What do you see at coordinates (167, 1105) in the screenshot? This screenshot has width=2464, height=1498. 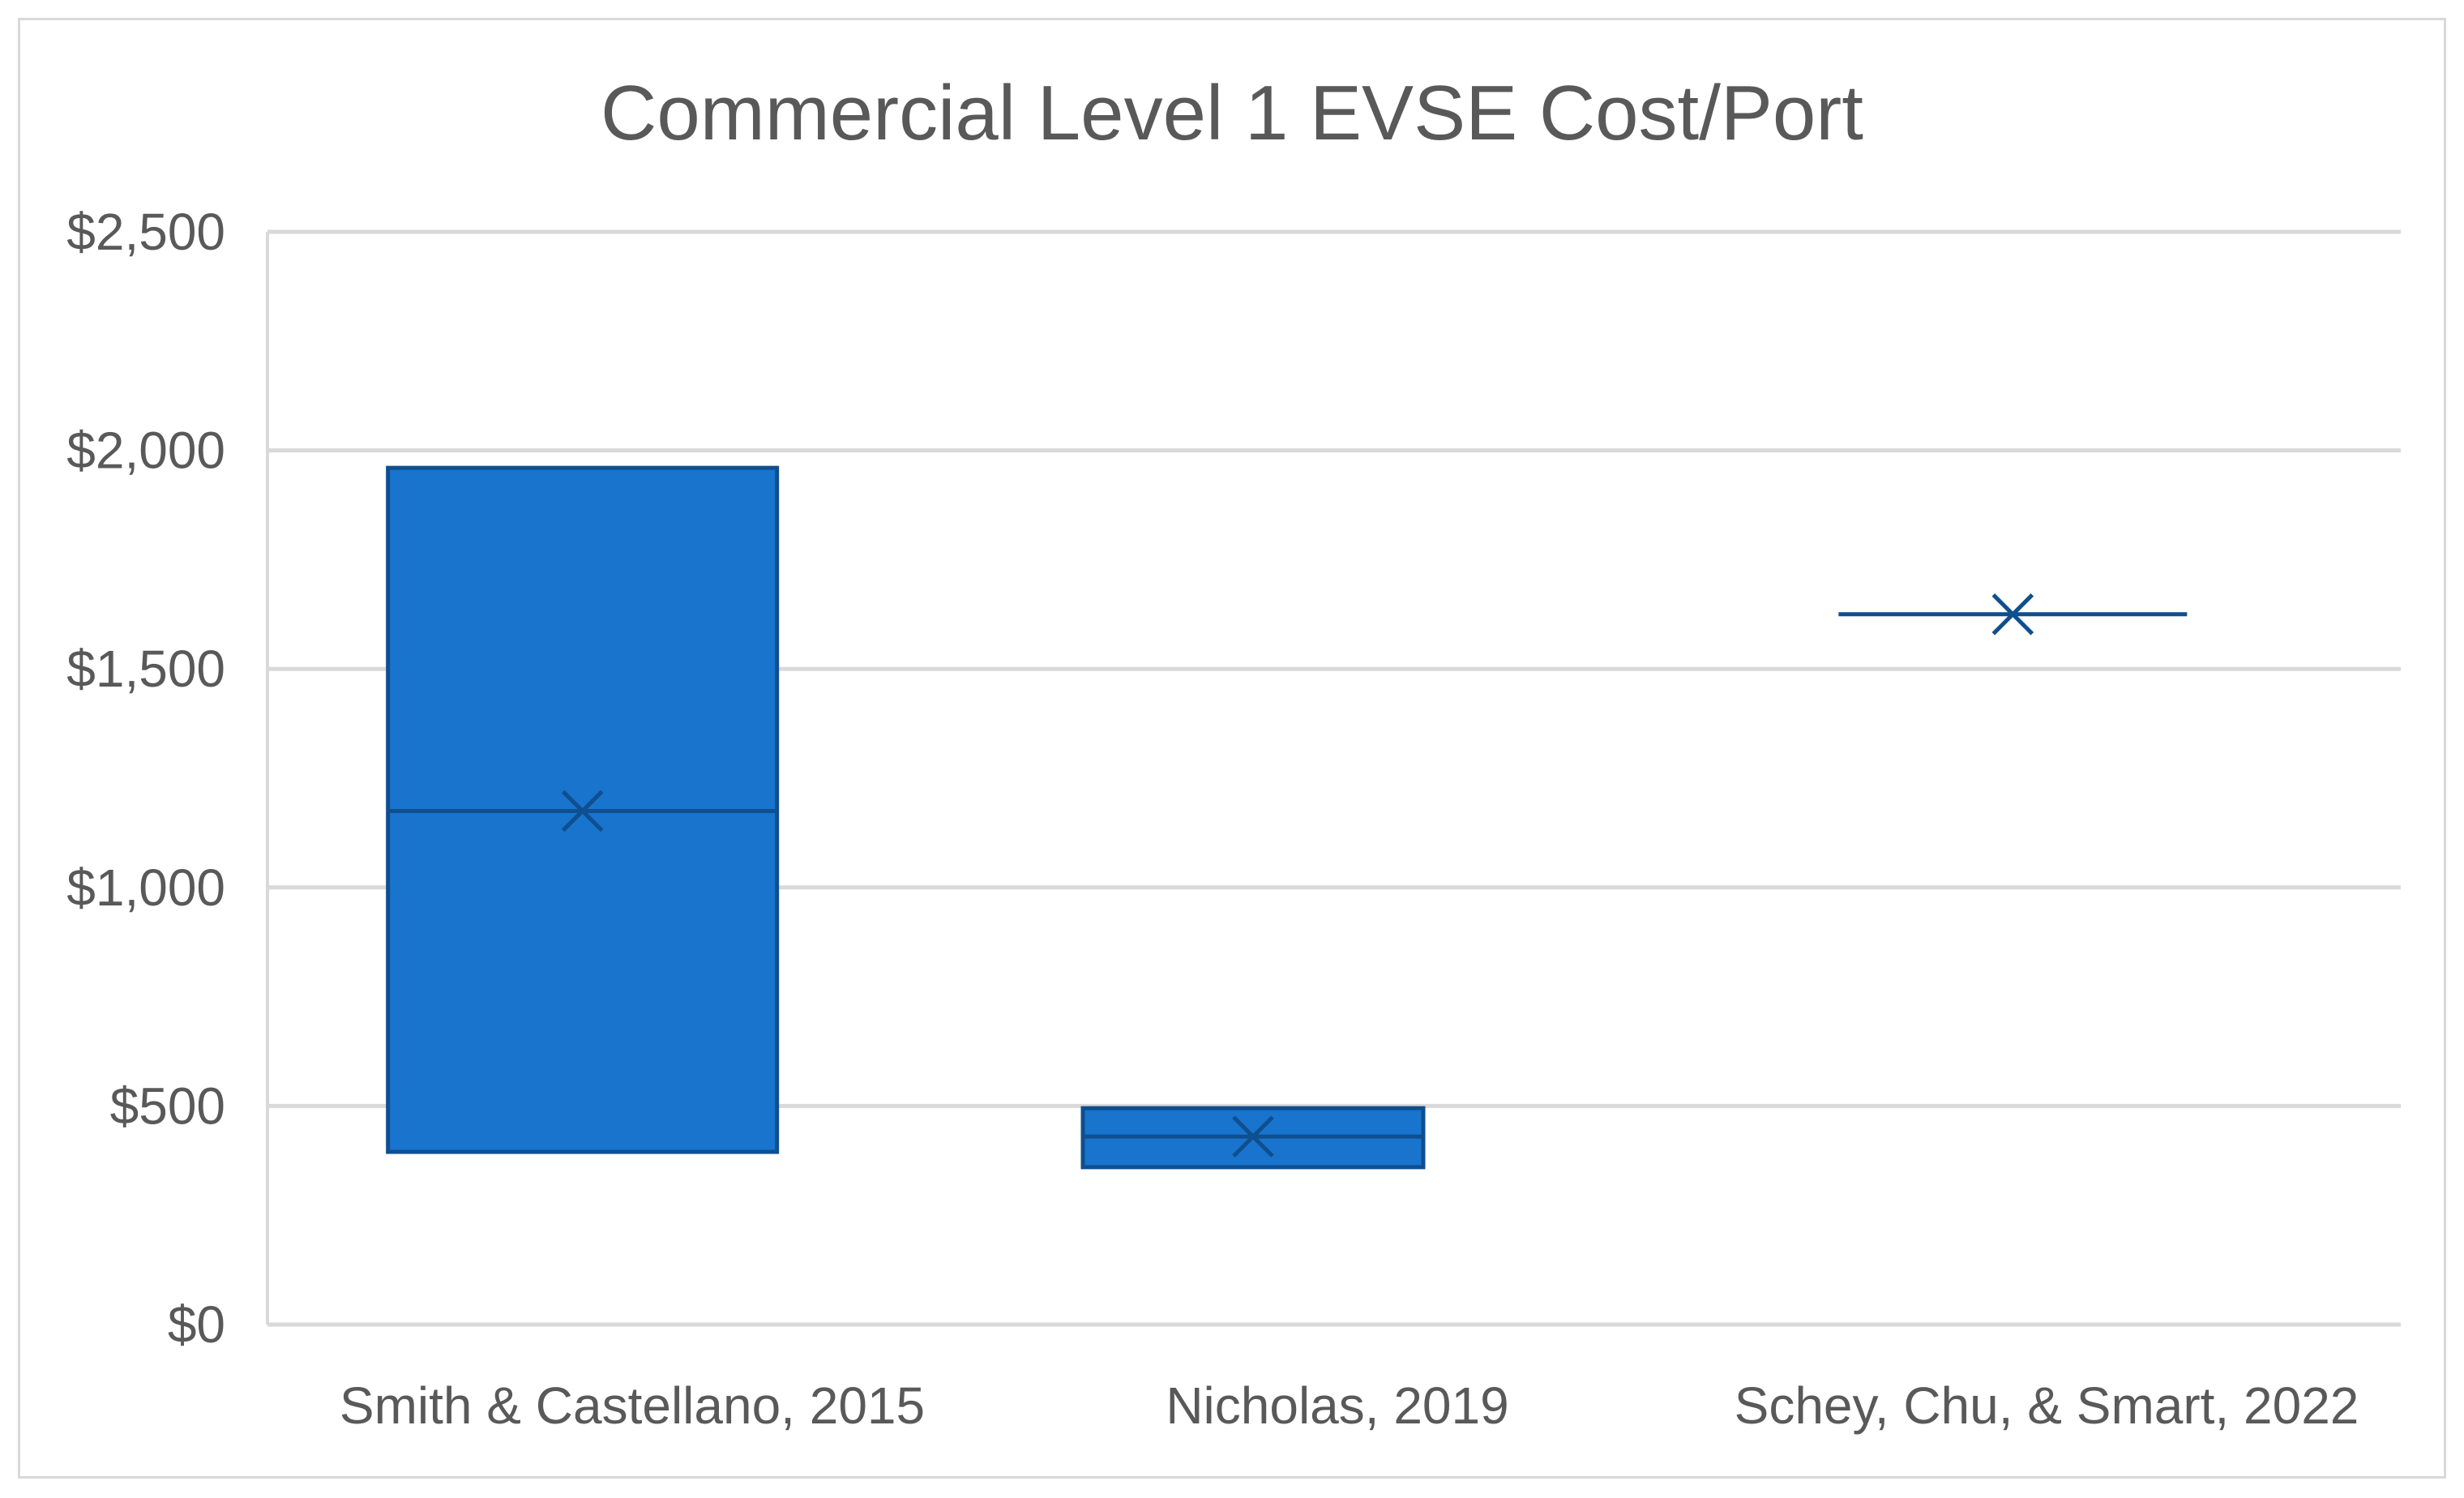 I see `y-tick-label: $500` at bounding box center [167, 1105].